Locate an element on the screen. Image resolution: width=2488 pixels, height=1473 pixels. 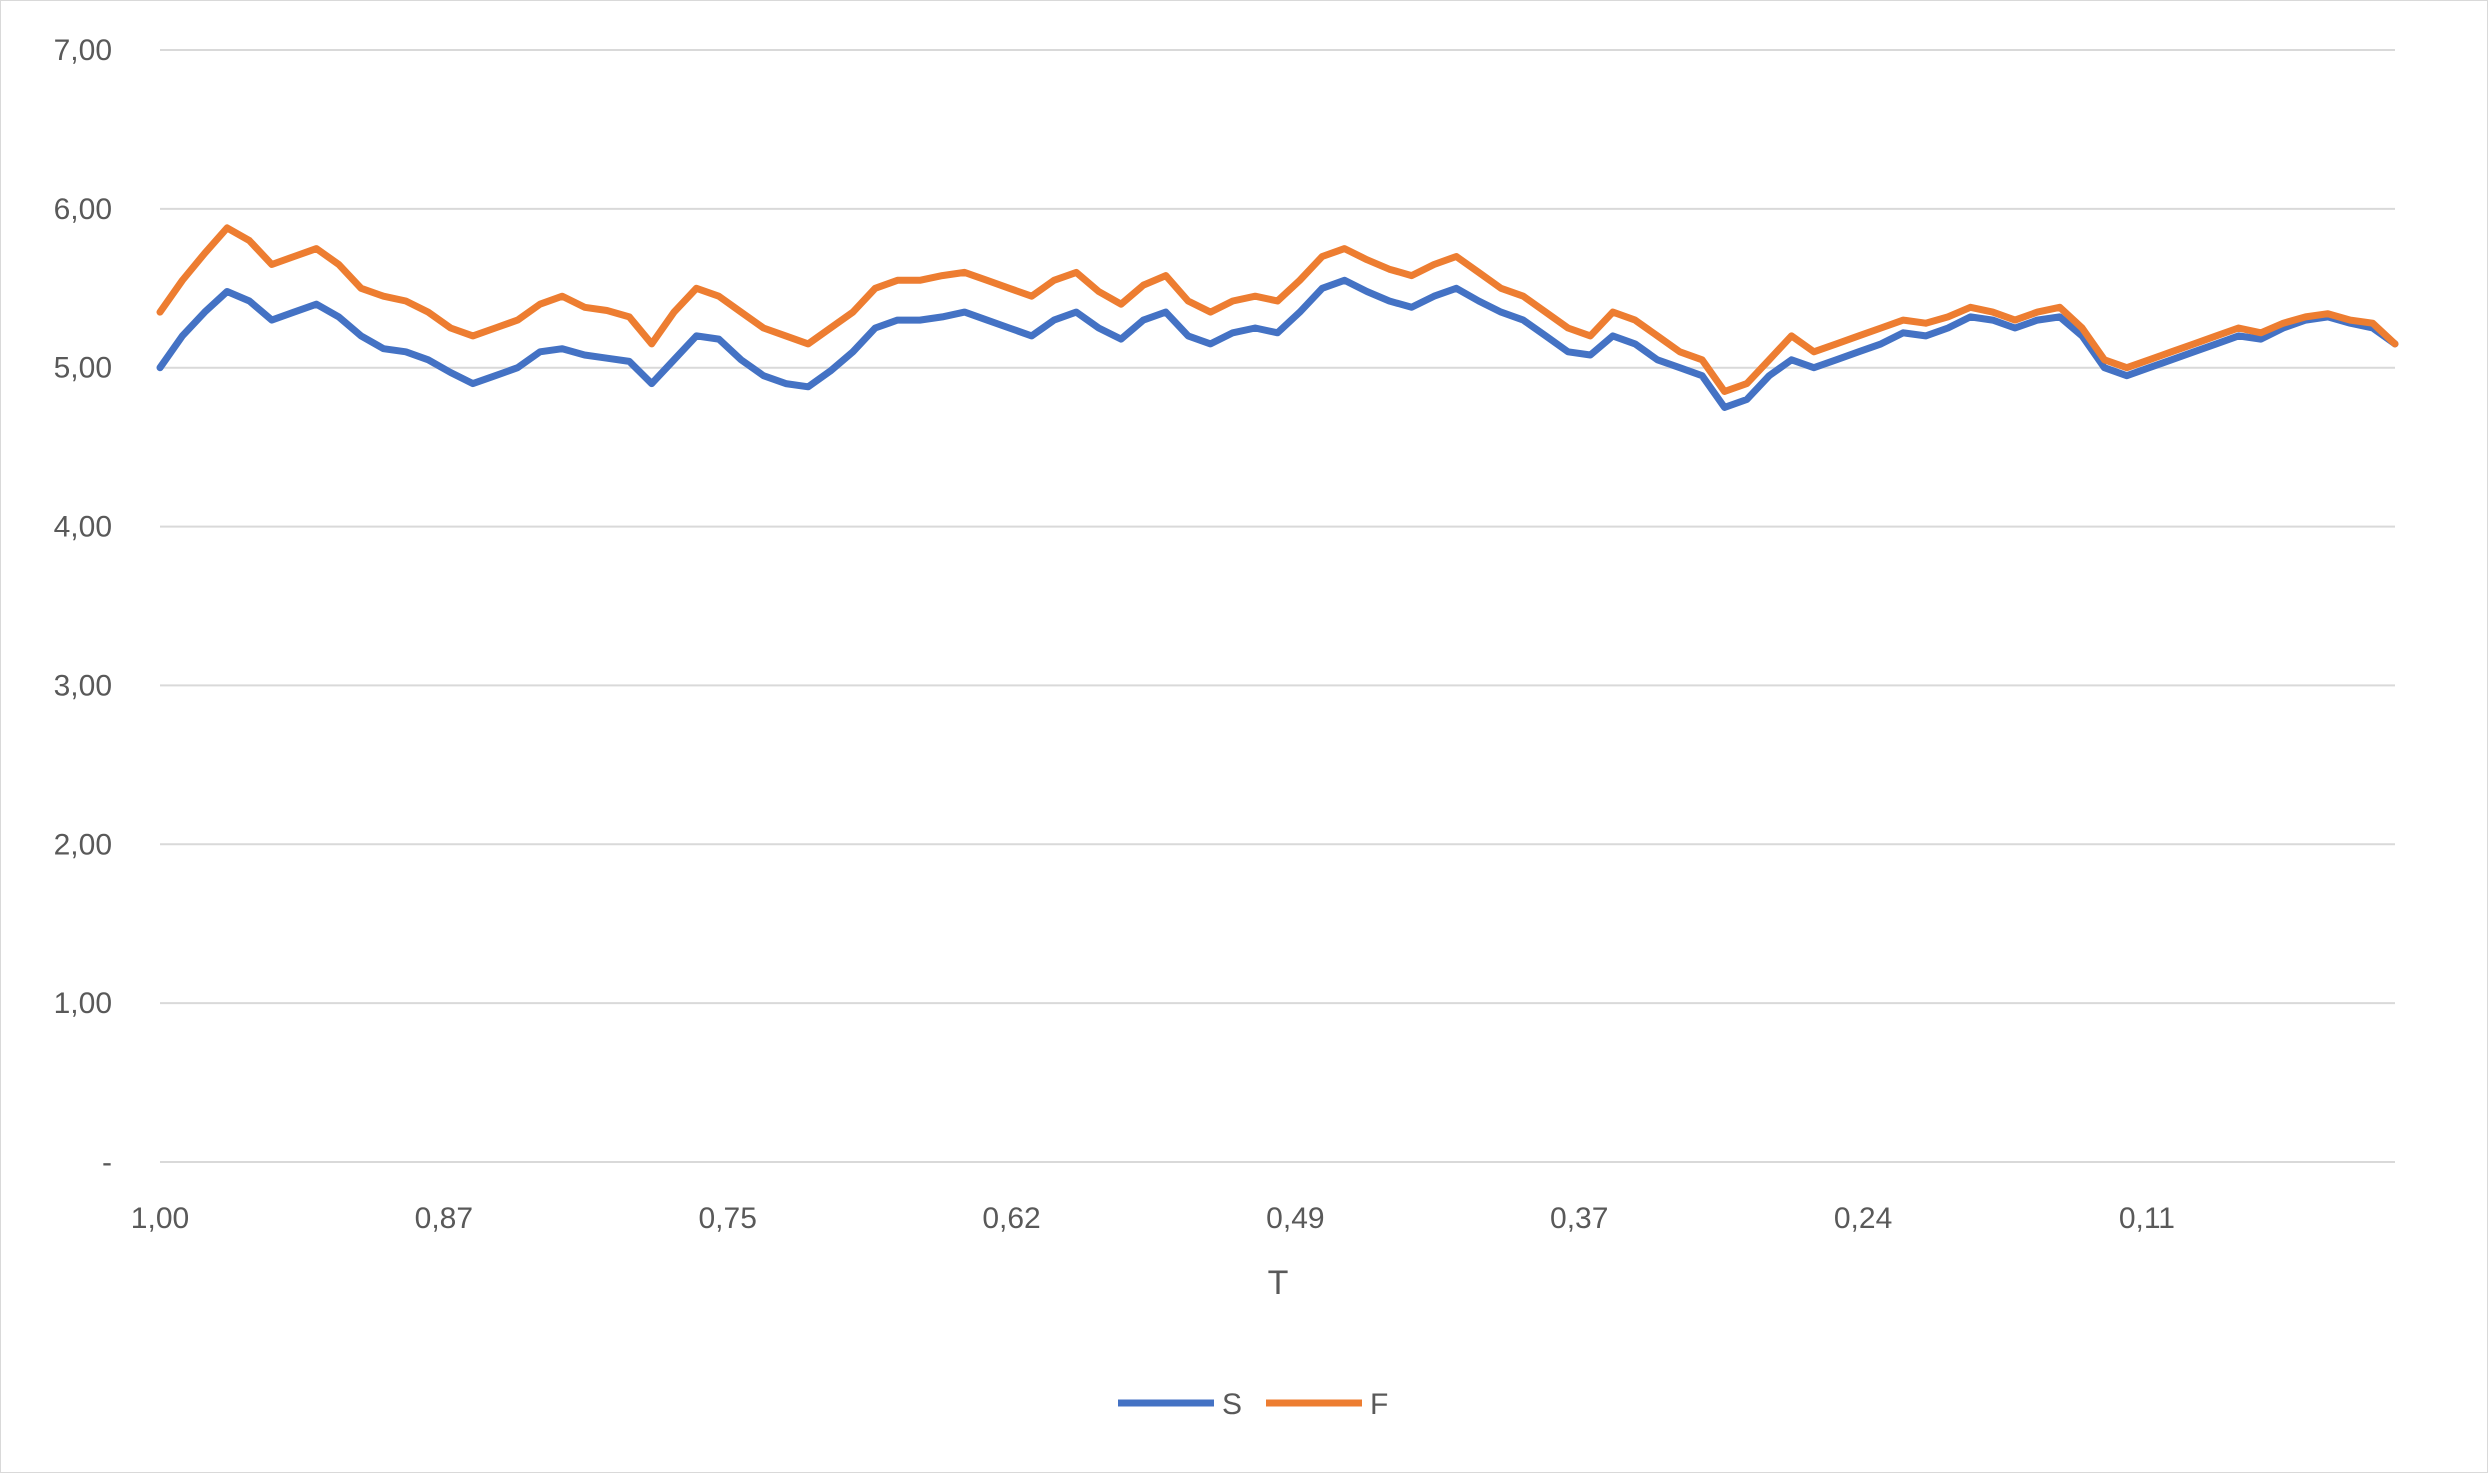
x-tick-label: 0,49 is located at coordinates (1295, 1218).